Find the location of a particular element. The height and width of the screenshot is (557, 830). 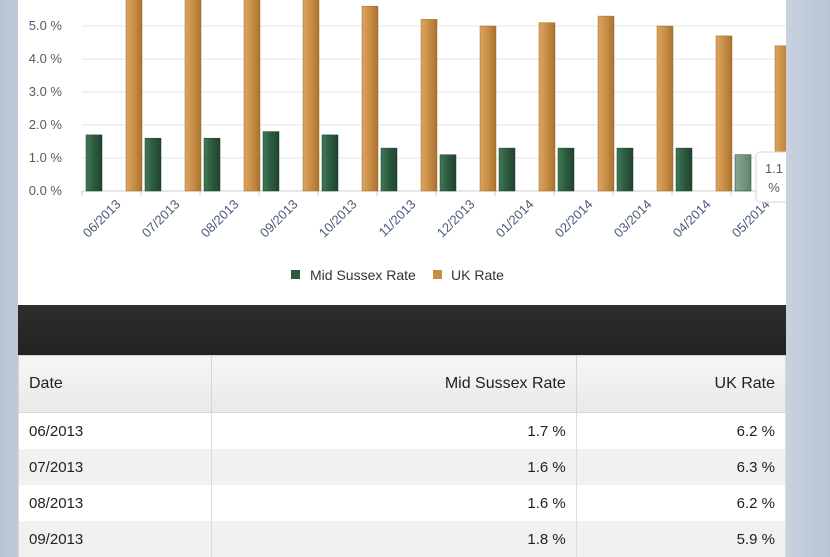

x-tick-label: 02/2014 is located at coordinates (574, 219).